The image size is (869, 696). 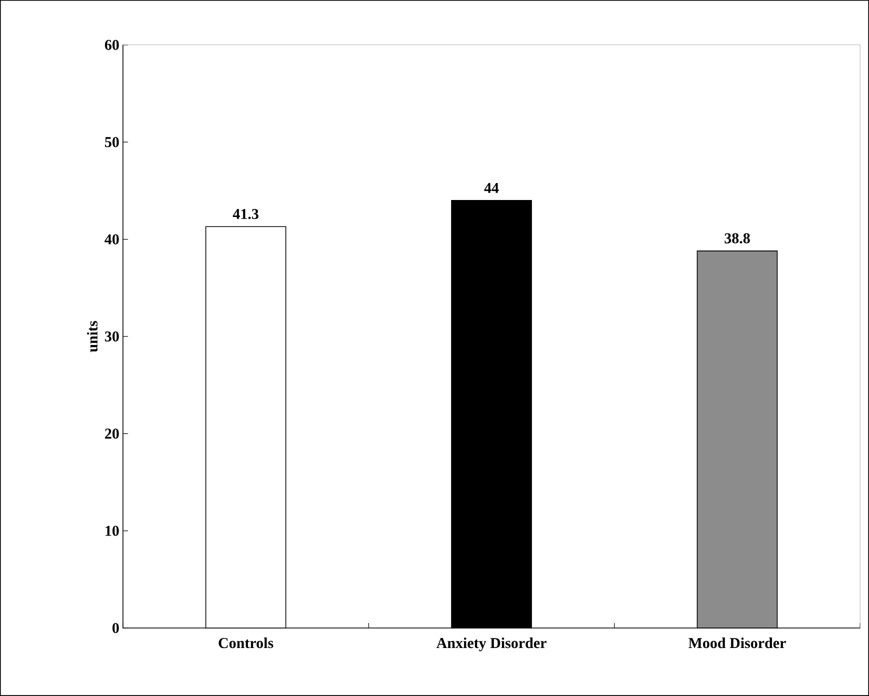 I want to click on y-tick-label: 30, so click(x=111, y=336).